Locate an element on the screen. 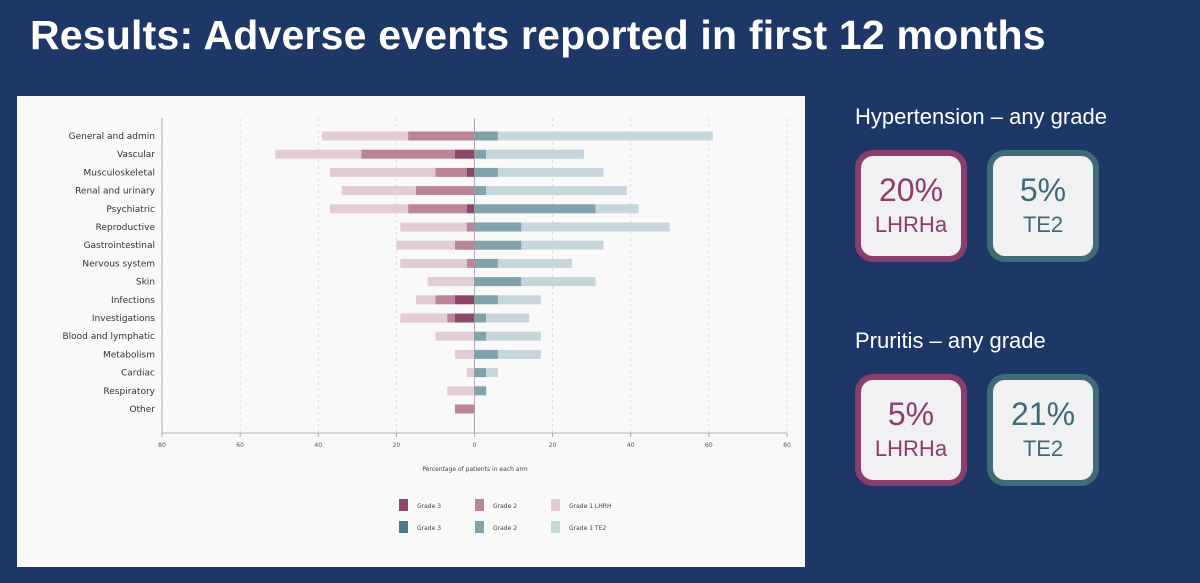 The width and height of the screenshot is (1200, 583). category-label: General and admin is located at coordinates (112, 137).